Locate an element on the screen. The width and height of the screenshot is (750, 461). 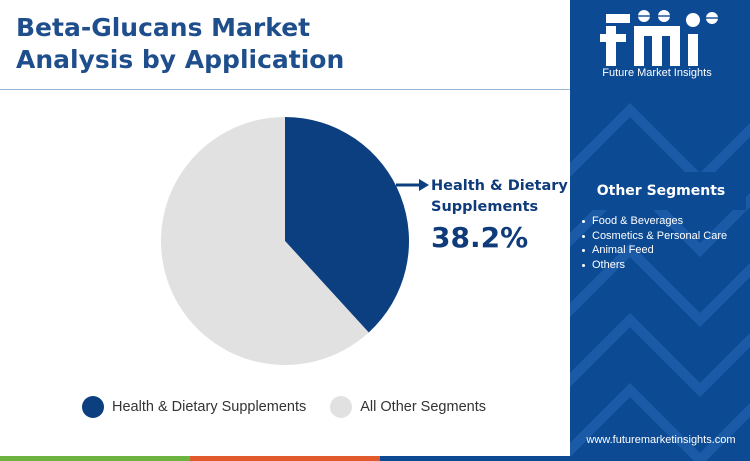
bottom-color-bar is located at coordinates (285, 458).